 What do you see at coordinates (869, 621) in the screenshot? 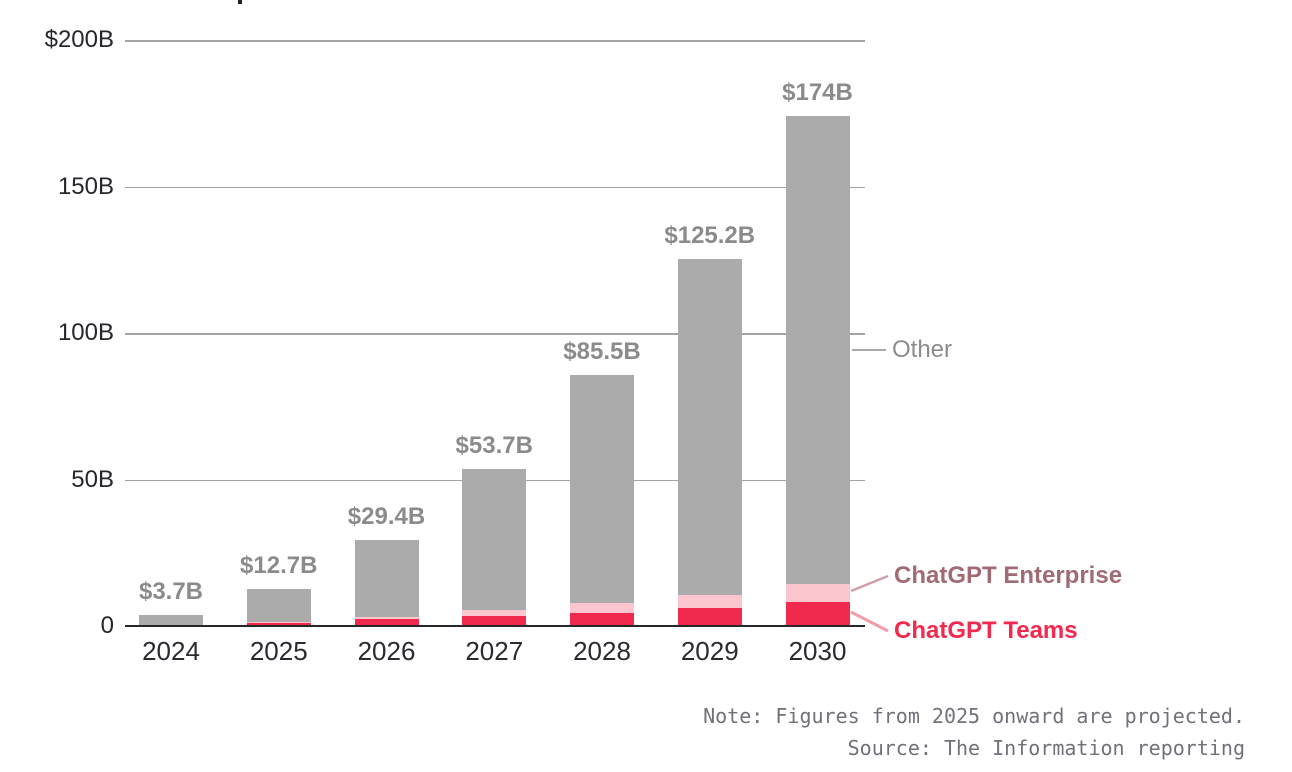
I see `leader-line-teams` at bounding box center [869, 621].